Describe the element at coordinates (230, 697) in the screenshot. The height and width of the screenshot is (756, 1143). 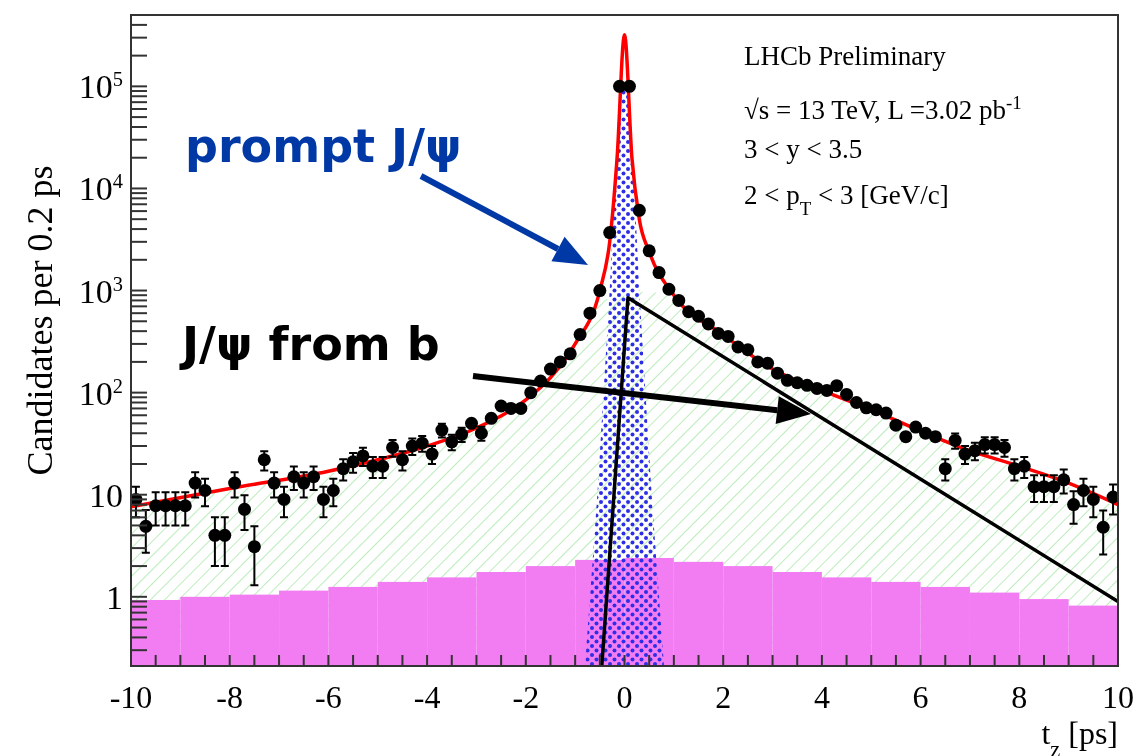
I see `x-tick-label: -8` at that location.